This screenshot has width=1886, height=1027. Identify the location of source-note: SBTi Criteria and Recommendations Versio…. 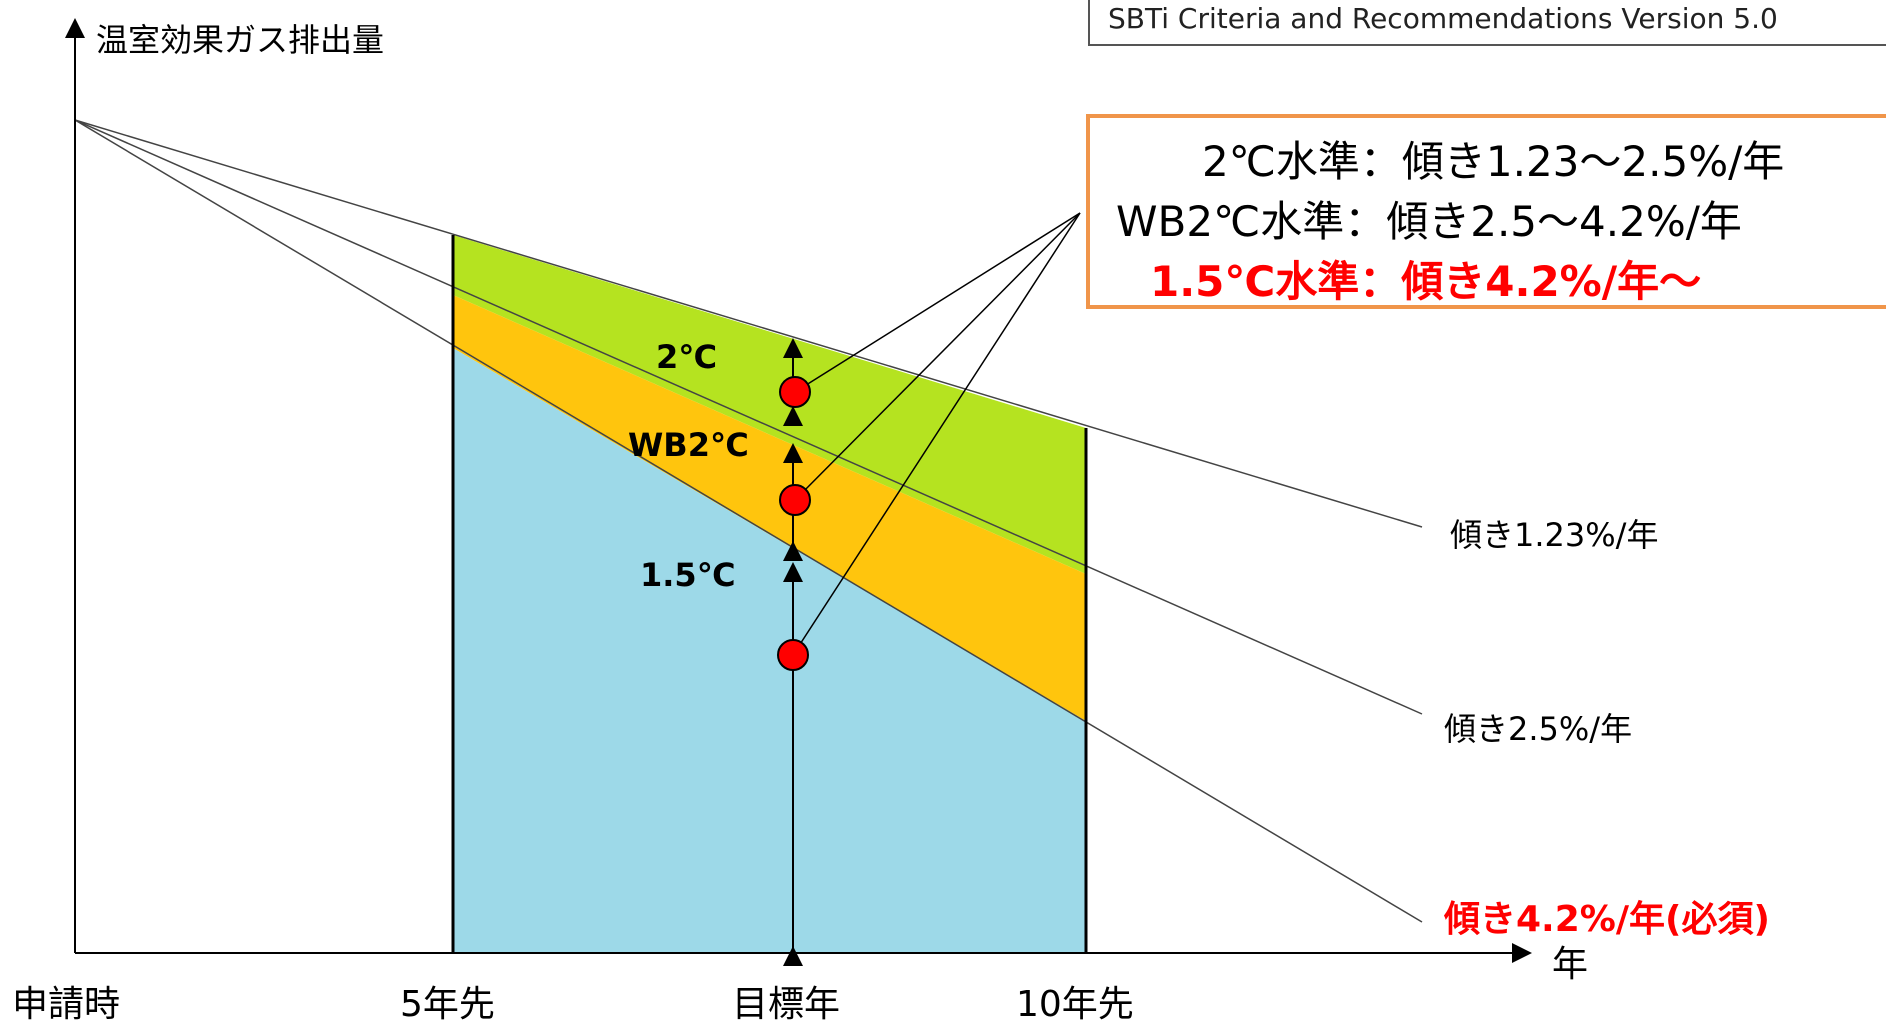
(1487, 23).